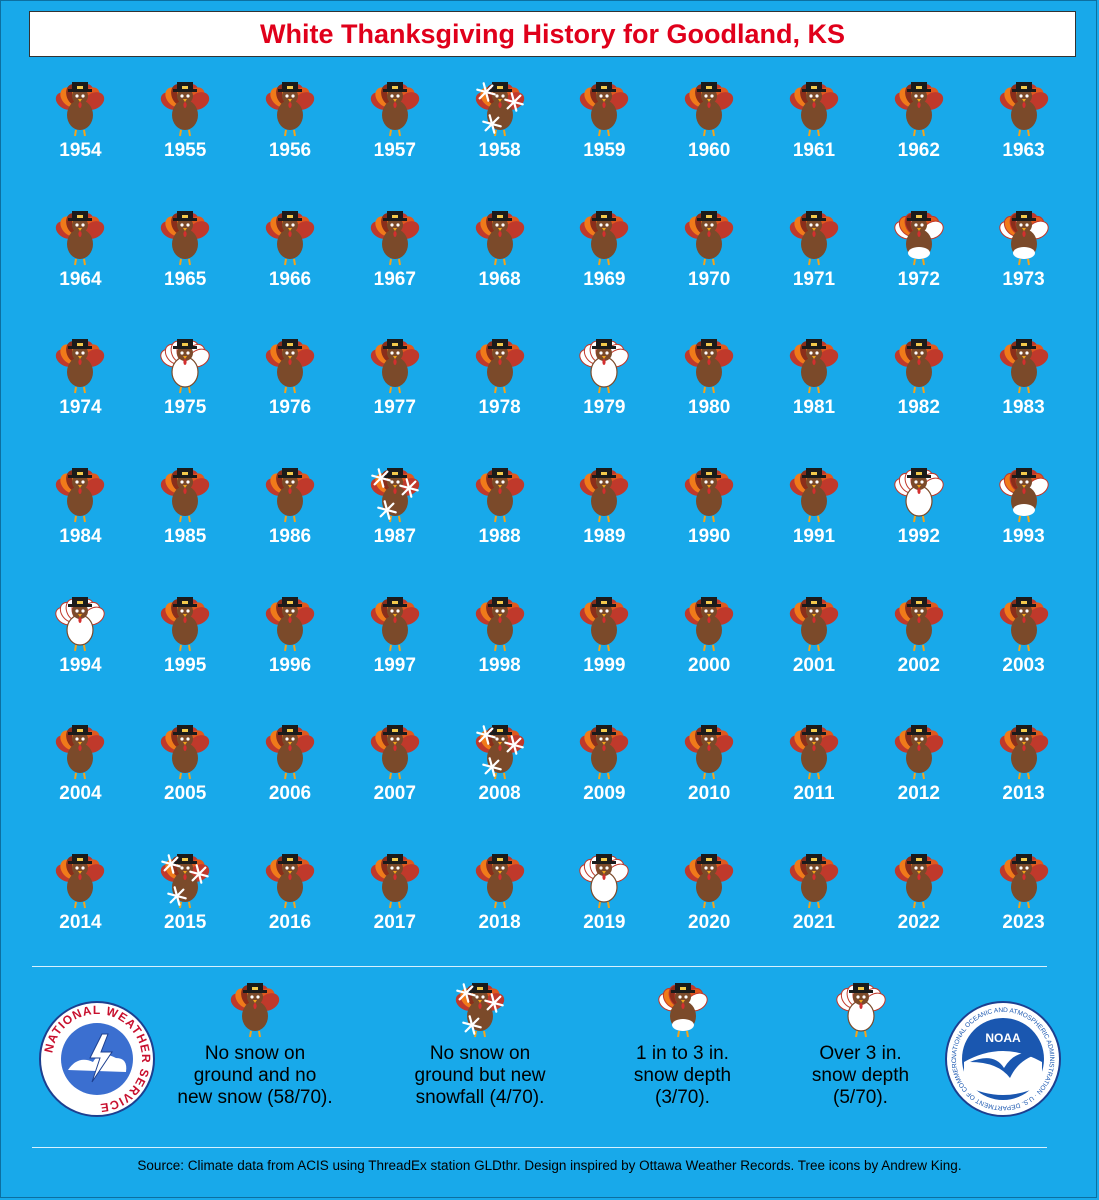 Image resolution: width=1099 pixels, height=1200 pixels. What do you see at coordinates (709, 649) in the screenshot?
I see `year-cell: 2000` at bounding box center [709, 649].